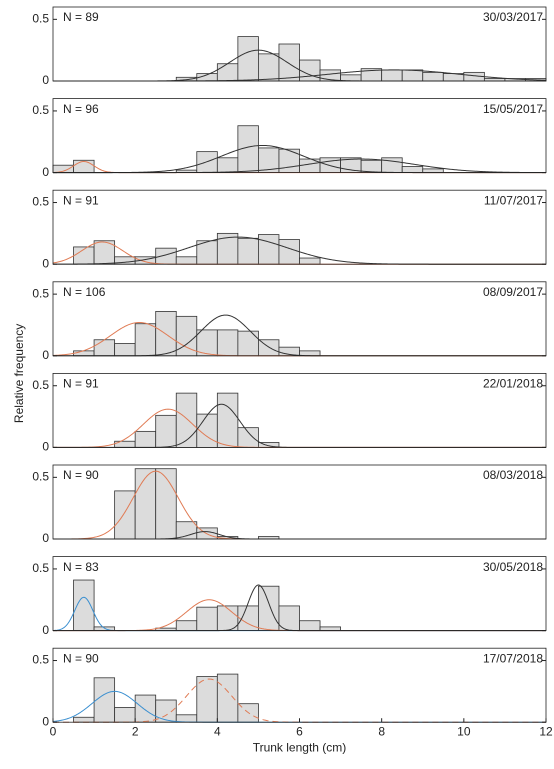 This screenshot has height=769, width=554. What do you see at coordinates (300, 747) in the screenshot?
I see `x-axis-label: Trunk length (cm)` at bounding box center [300, 747].